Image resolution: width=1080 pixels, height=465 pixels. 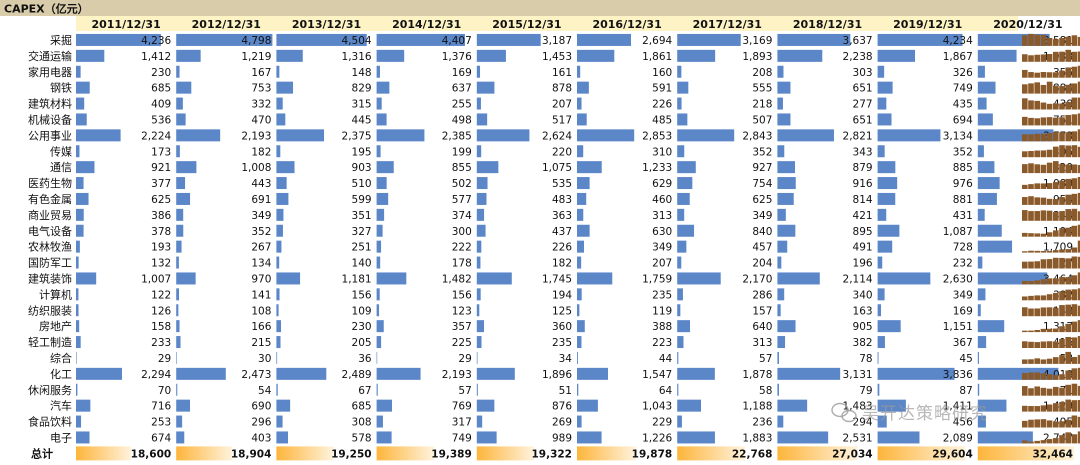 What do you see at coordinates (662, 105) in the screenshot?
I see `data-value: 226` at bounding box center [662, 105].